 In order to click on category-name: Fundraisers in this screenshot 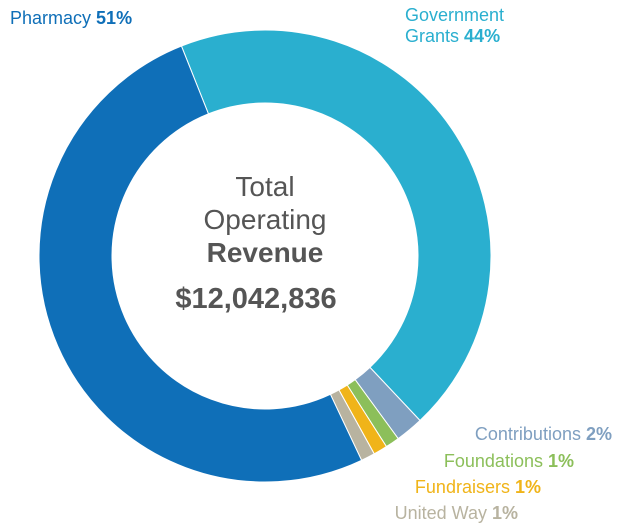, I will do `click(462, 487)`.